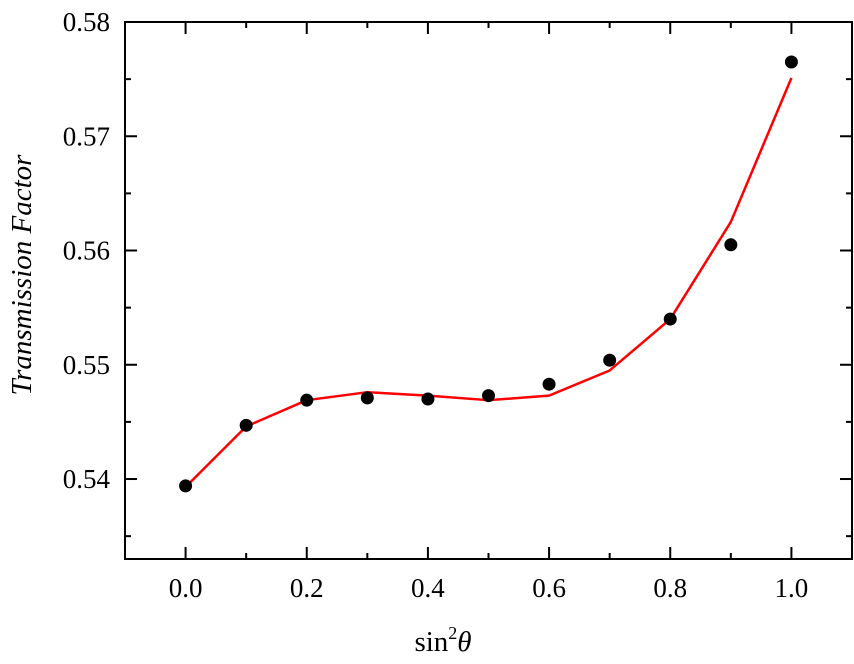 The width and height of the screenshot is (854, 664). I want to click on y-tick-label: 0.56, so click(86, 251).